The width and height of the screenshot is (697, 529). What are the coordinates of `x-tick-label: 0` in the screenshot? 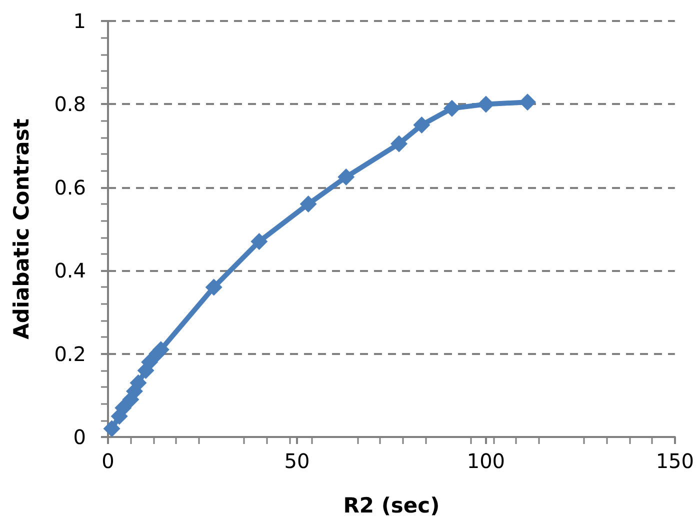 It's located at (108, 461).